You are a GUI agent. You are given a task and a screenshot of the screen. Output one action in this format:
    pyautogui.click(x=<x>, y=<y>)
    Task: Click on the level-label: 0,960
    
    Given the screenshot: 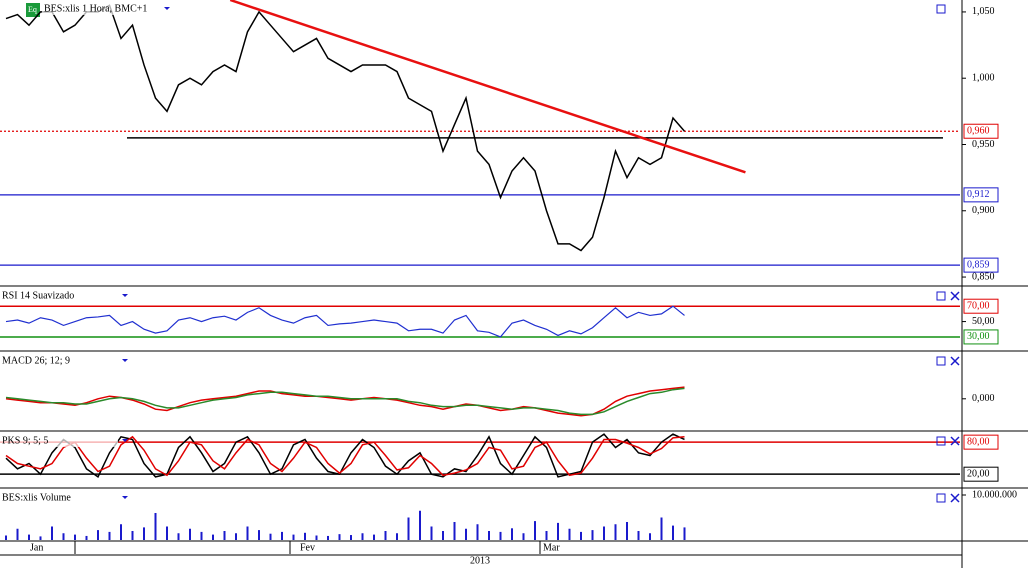 What is the action you would take?
    pyautogui.click(x=978, y=131)
    